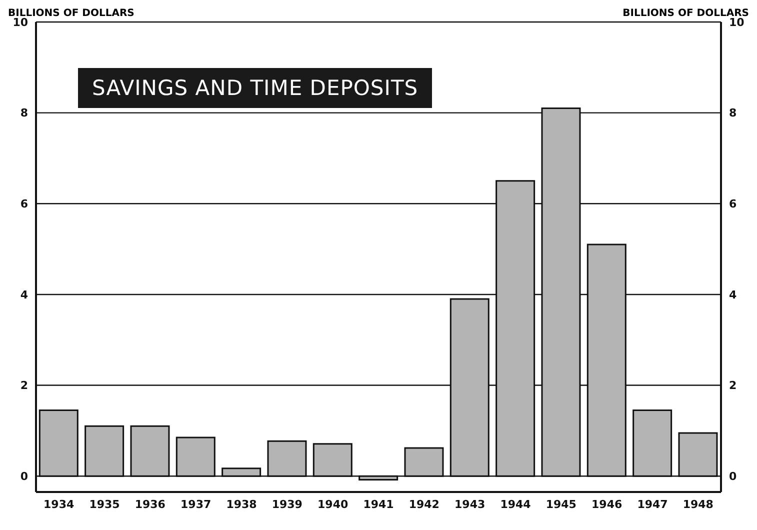 This screenshot has height=530, width=757. Describe the element at coordinates (733, 385) in the screenshot. I see `y2-tick-label: 2` at that location.